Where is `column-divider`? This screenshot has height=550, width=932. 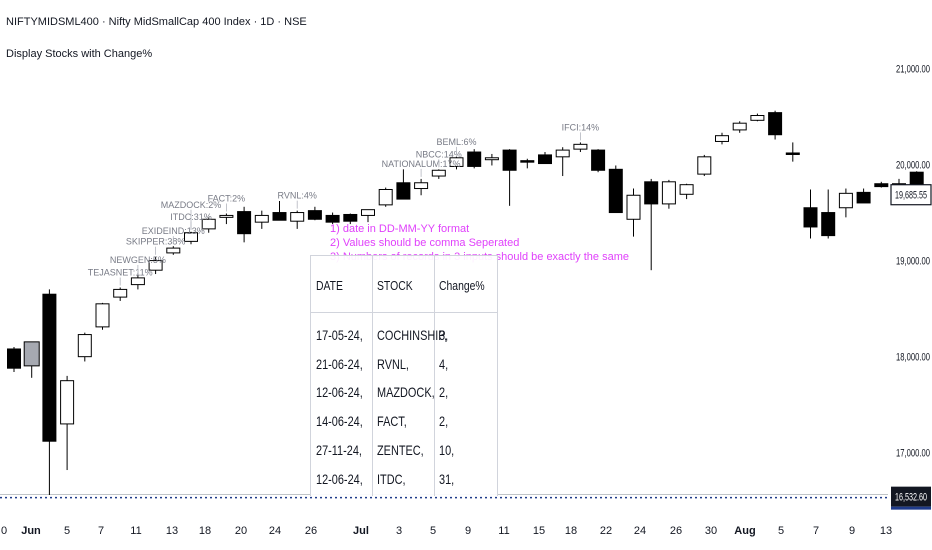 column-divider is located at coordinates (434, 376).